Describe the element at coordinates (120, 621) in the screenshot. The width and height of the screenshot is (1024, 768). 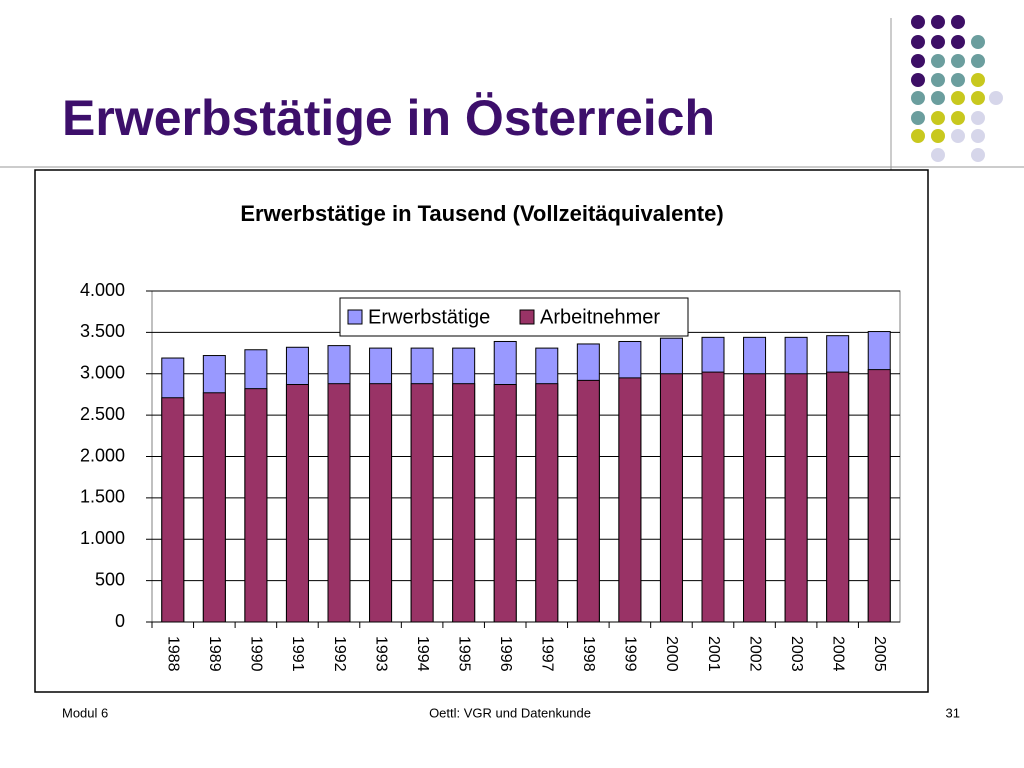
I see `y-tick-label: 0` at that location.